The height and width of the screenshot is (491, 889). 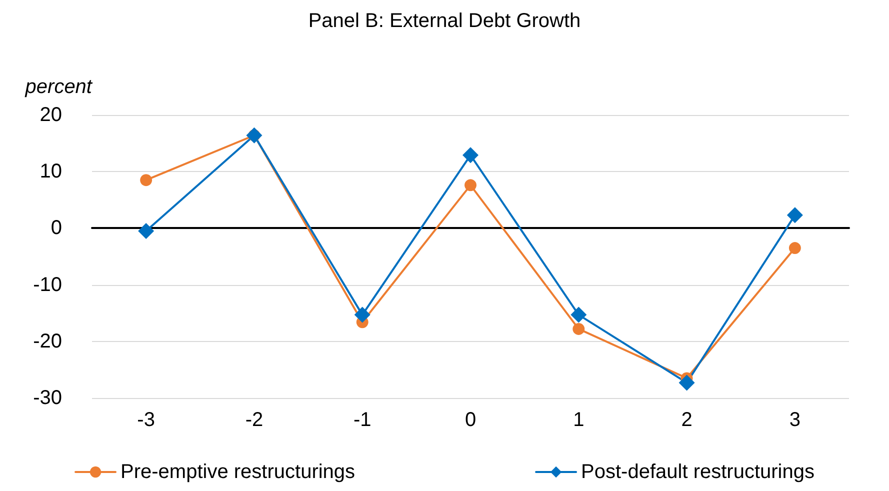 I want to click on x-tick-label: 3, so click(x=794, y=420).